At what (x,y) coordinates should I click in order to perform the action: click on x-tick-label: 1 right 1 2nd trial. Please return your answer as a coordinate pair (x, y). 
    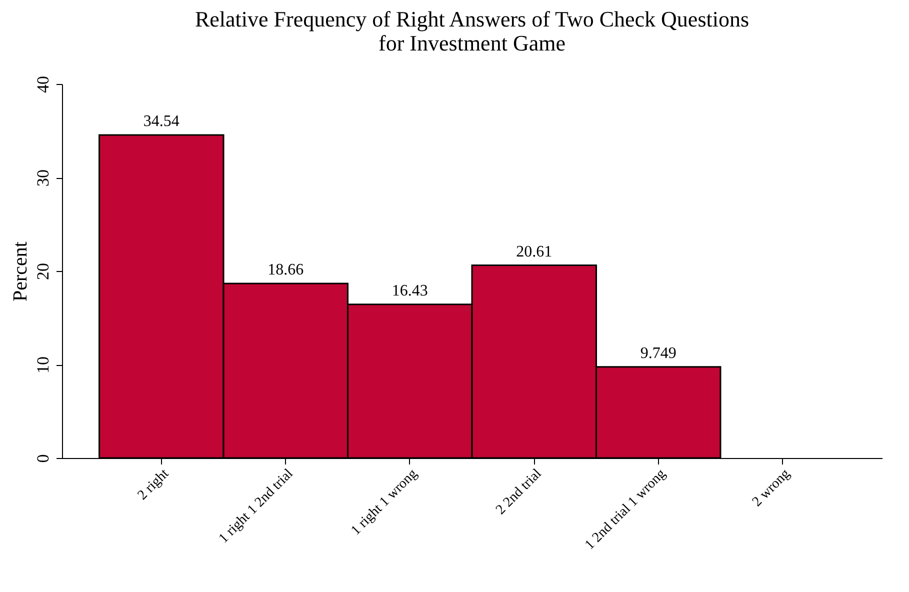
    Looking at the image, I should click on (256, 506).